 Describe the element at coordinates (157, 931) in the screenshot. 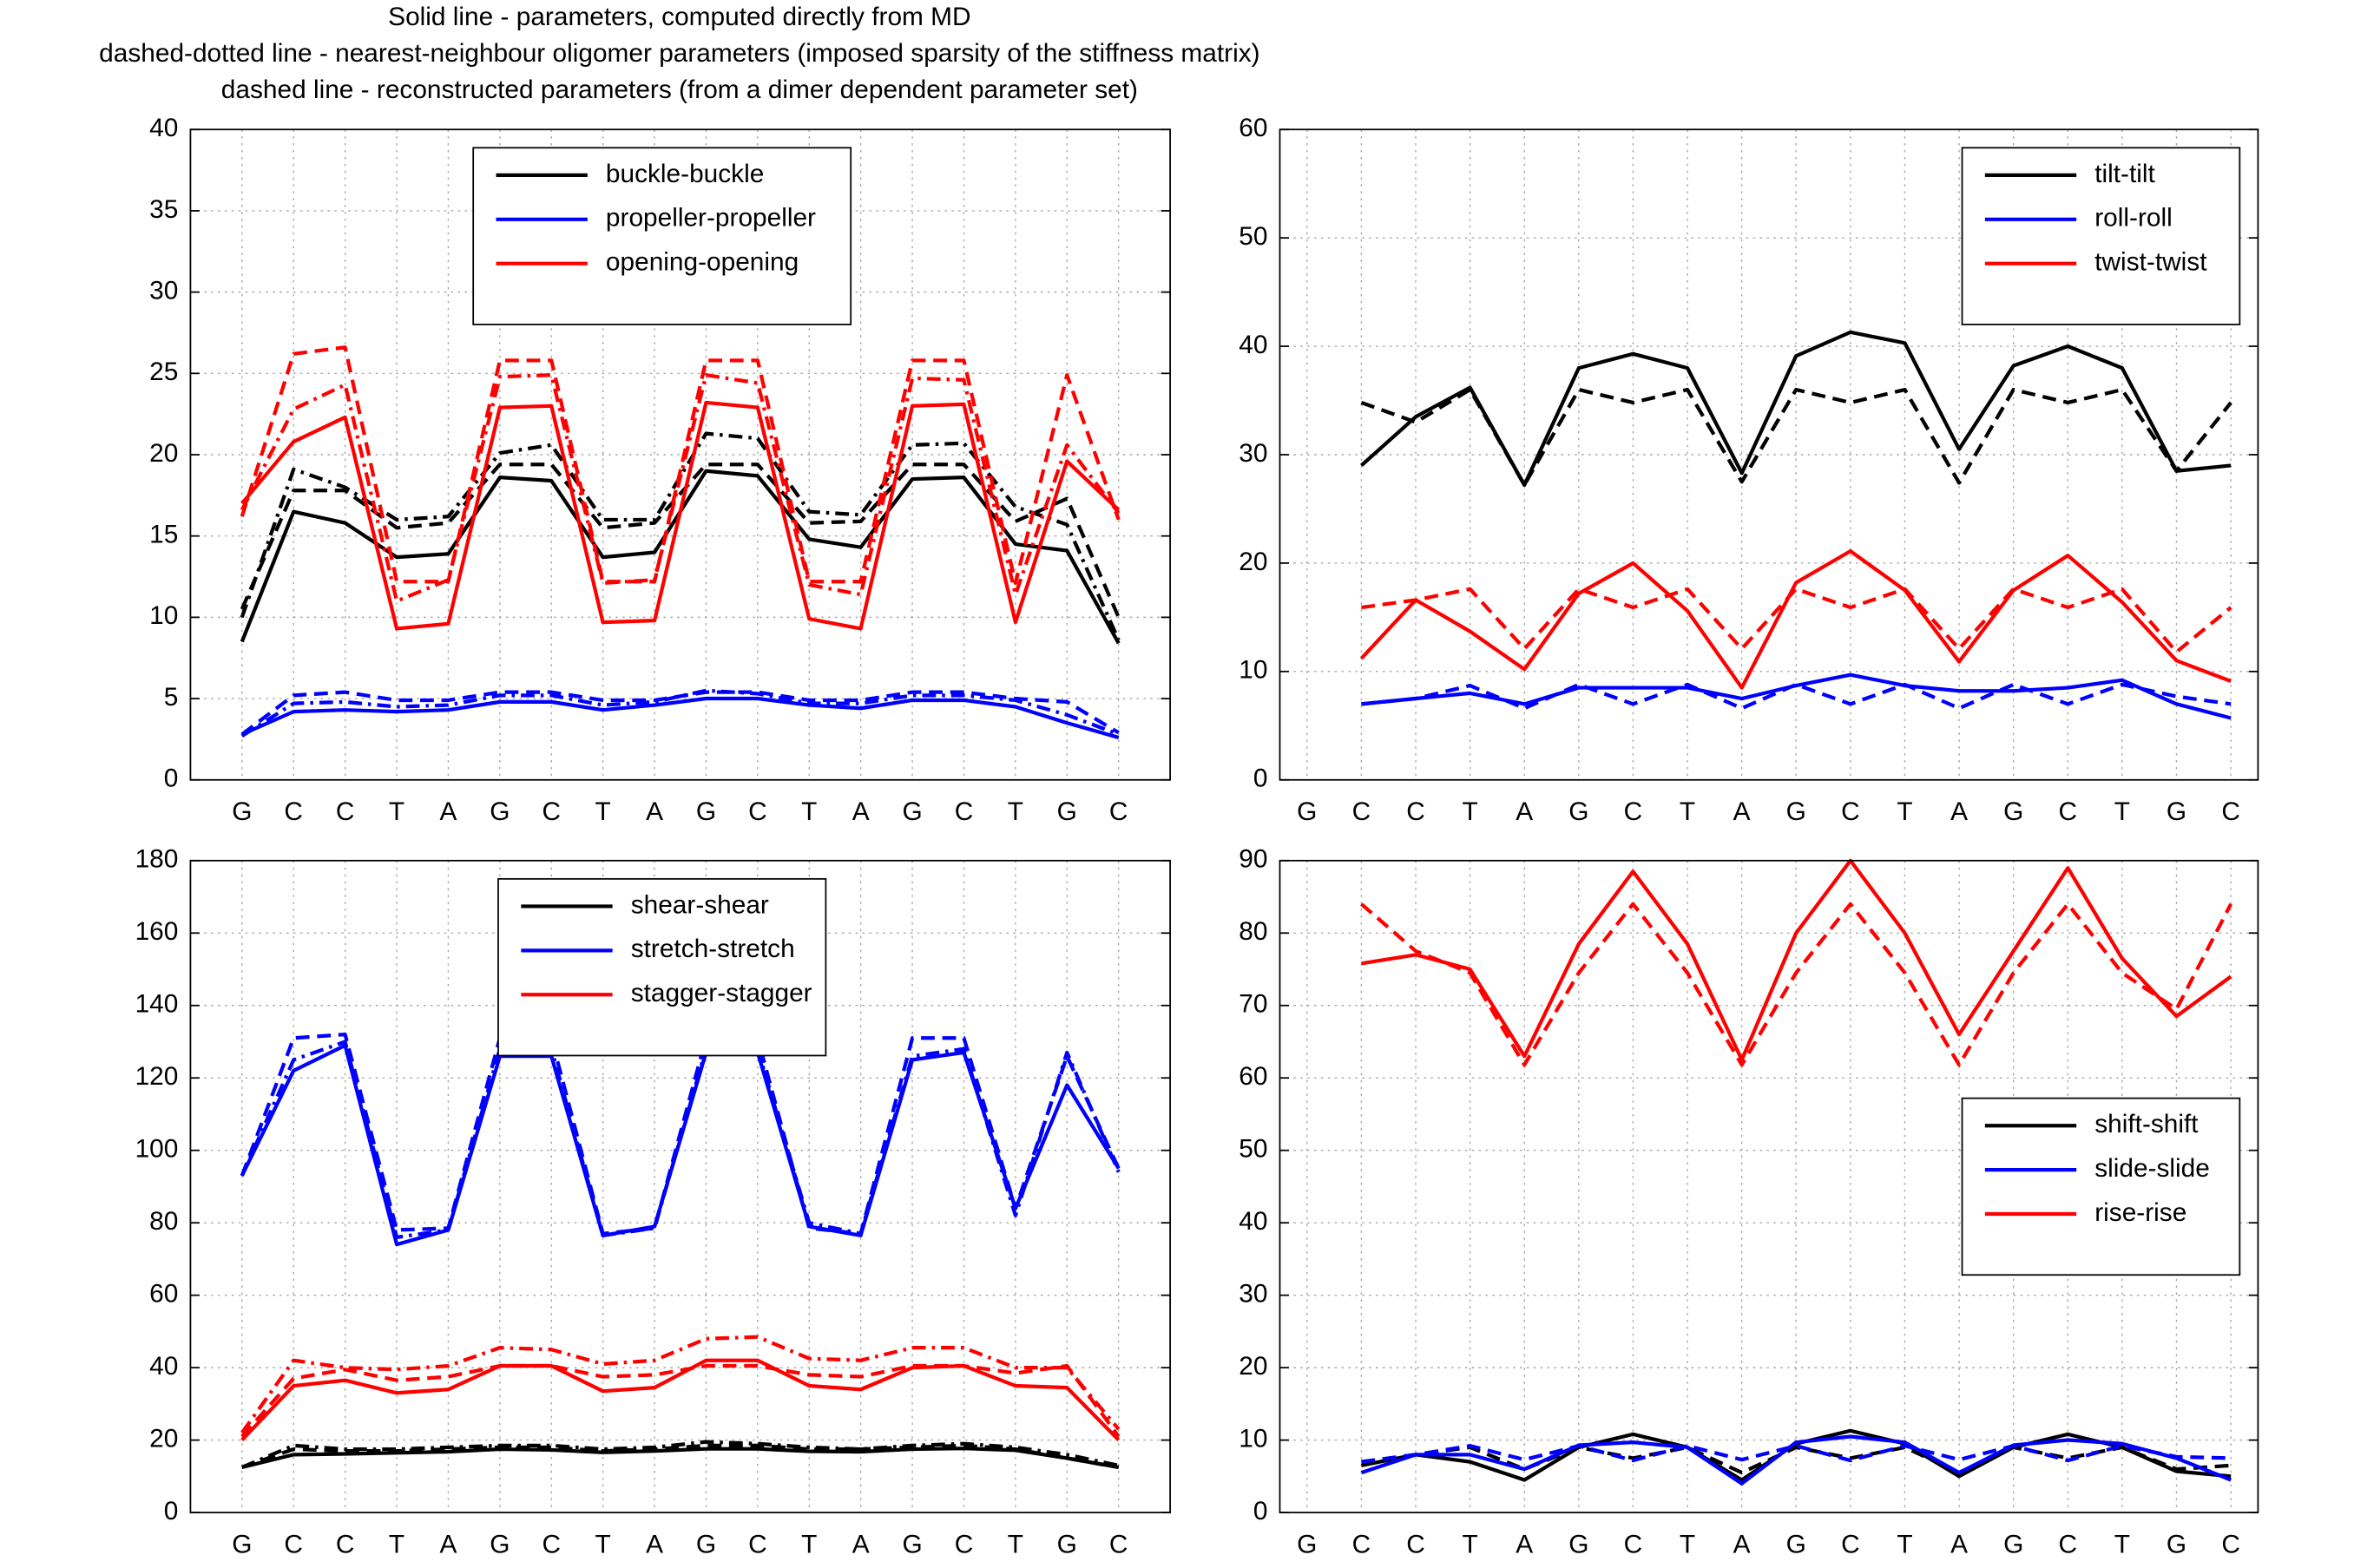

I see `y-tick-label: 160` at that location.